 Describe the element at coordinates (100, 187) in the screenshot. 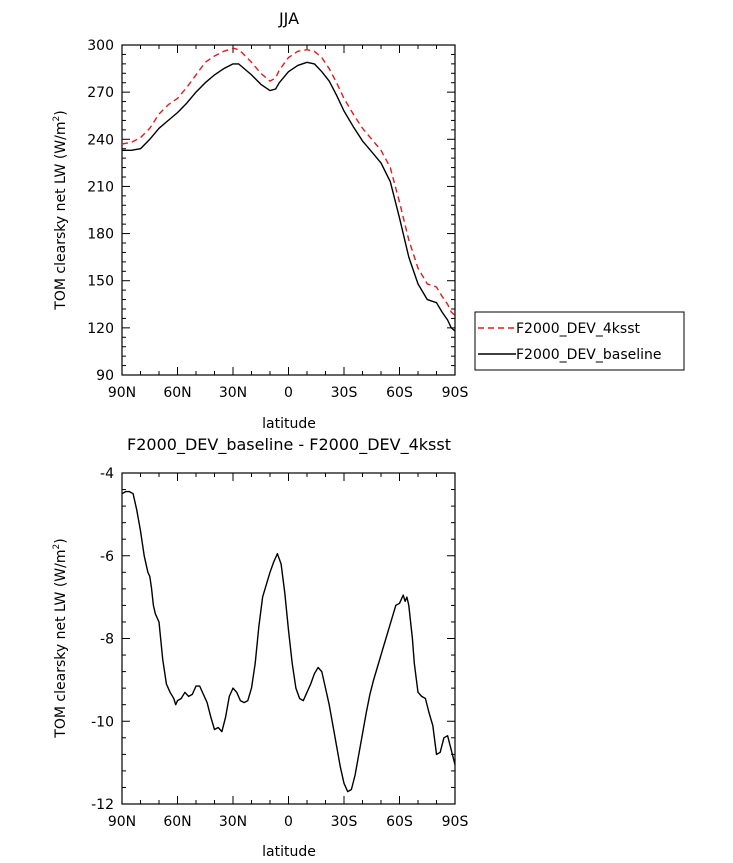

I see `top-plot-ytick-label: 210` at that location.